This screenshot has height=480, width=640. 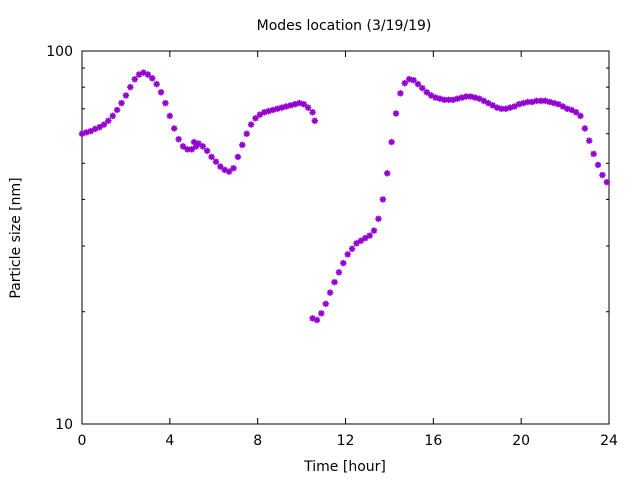 What do you see at coordinates (64, 425) in the screenshot?
I see `y-tick-label: 10` at bounding box center [64, 425].